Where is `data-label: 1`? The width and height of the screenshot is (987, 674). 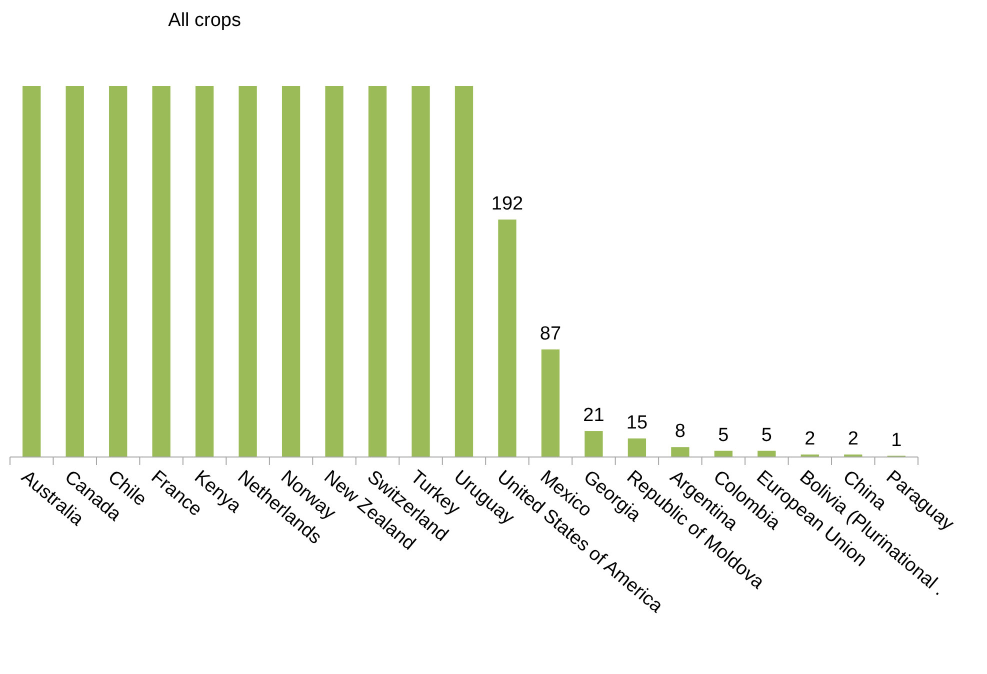 data-label: 1 is located at coordinates (896, 440).